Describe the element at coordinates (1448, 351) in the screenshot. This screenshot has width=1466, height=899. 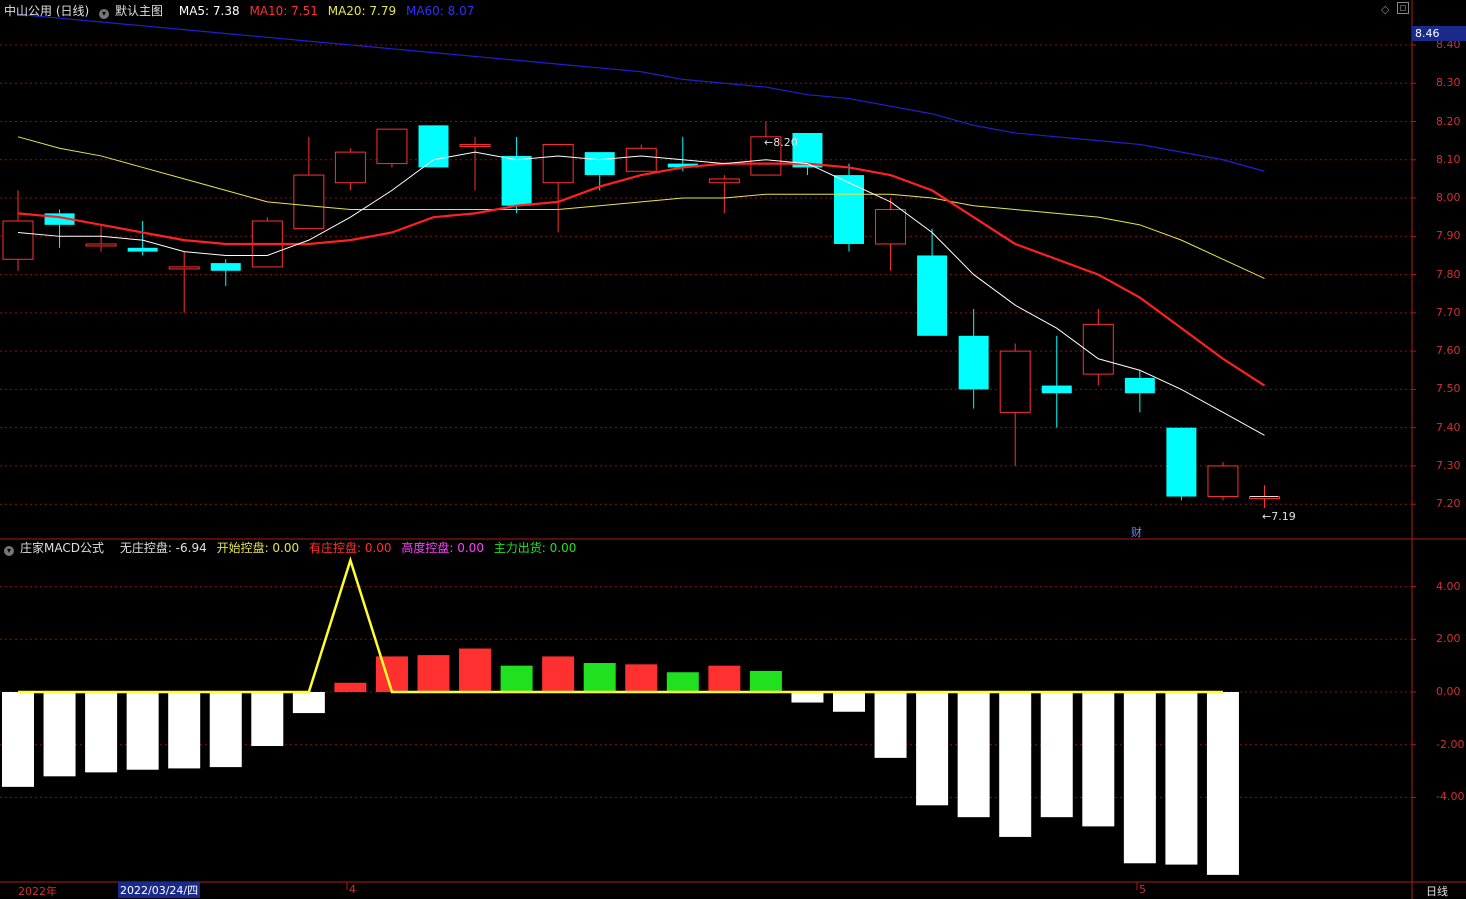
I see `price-tick-label: 7.60` at that location.